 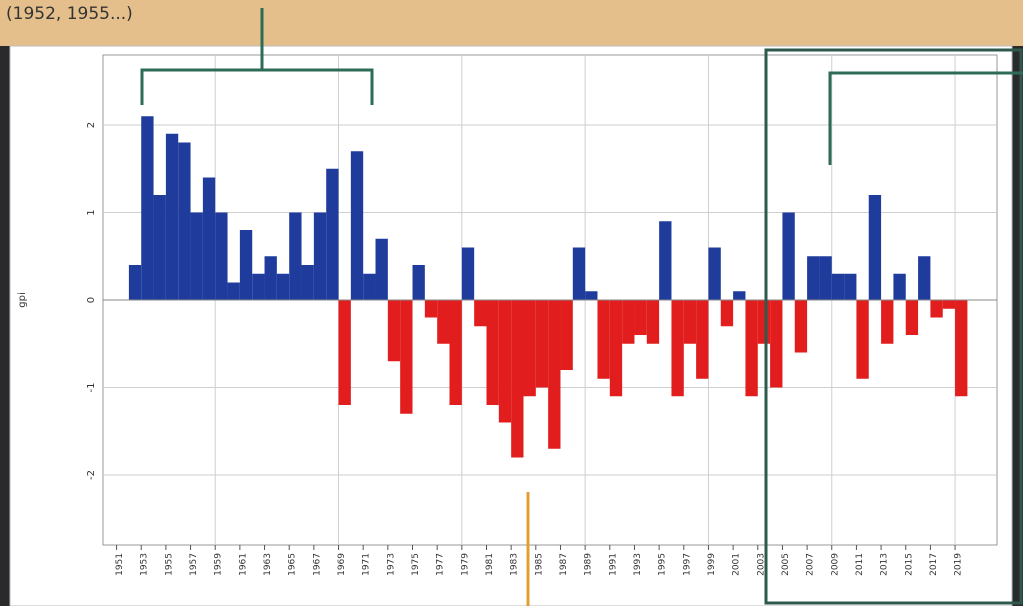 What do you see at coordinates (909, 564) in the screenshot?
I see `x-tick-label: 2015` at bounding box center [909, 564].